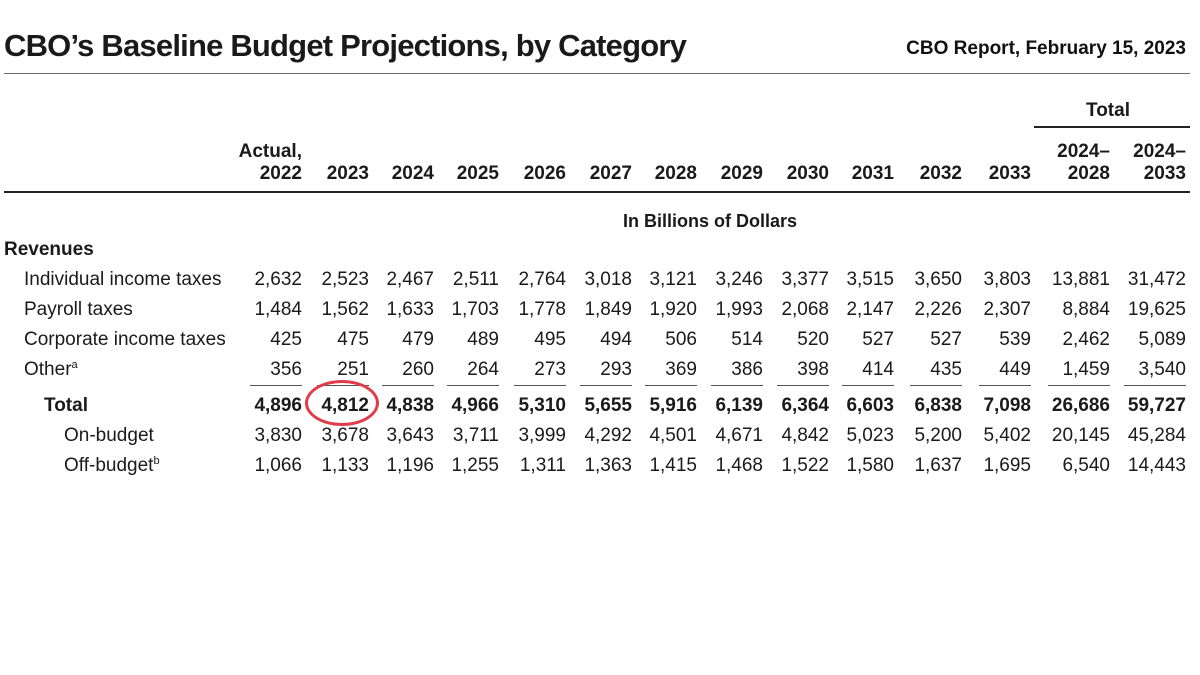  I want to click on table-cell: 5,916, so click(673, 405).